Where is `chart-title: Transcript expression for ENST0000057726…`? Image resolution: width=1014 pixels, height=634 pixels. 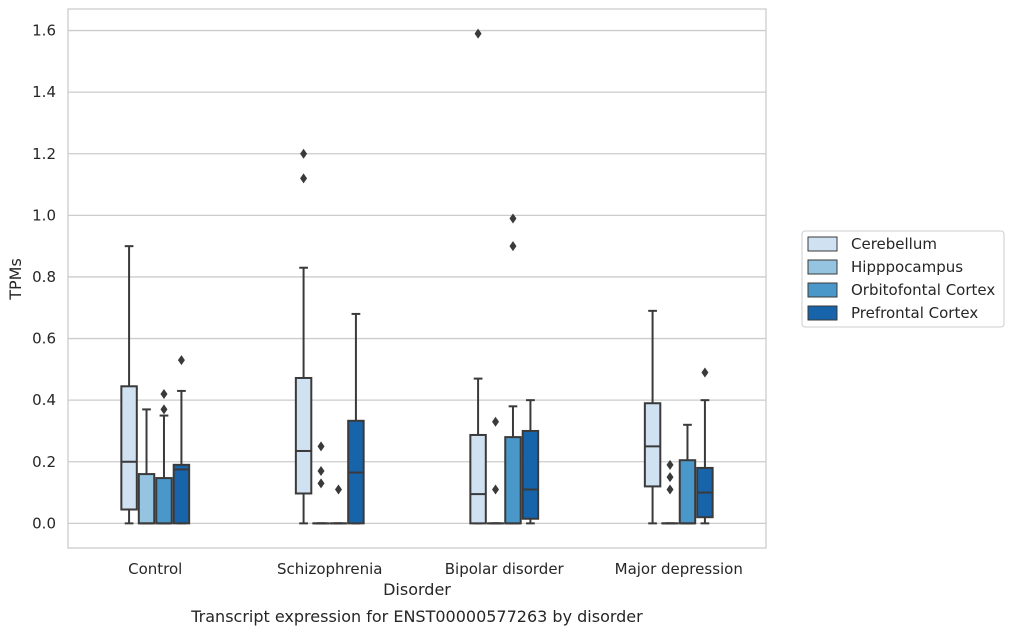
chart-title: Transcript expression for ENST0000057726… is located at coordinates (416, 616).